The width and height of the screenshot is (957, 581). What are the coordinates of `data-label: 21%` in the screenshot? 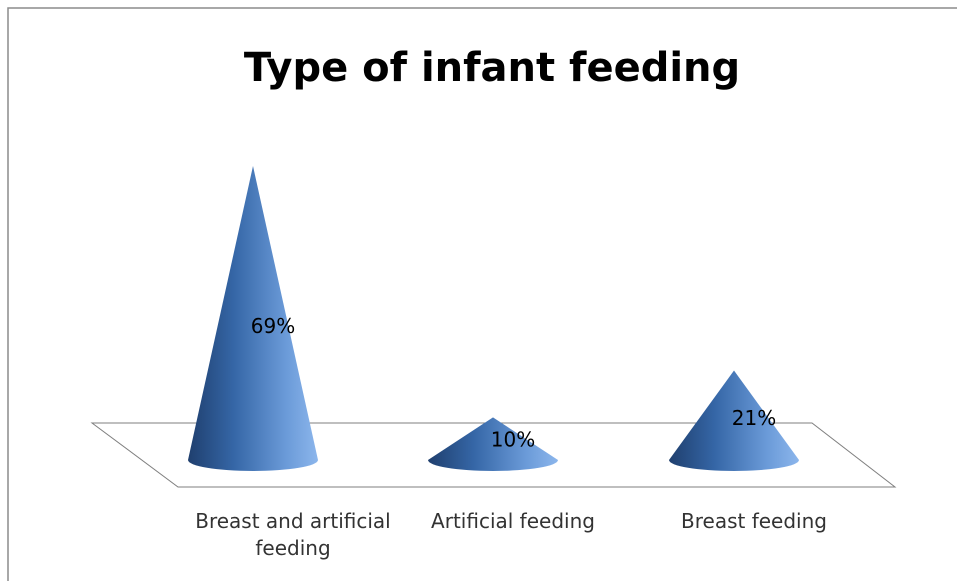 It's located at (754, 418).